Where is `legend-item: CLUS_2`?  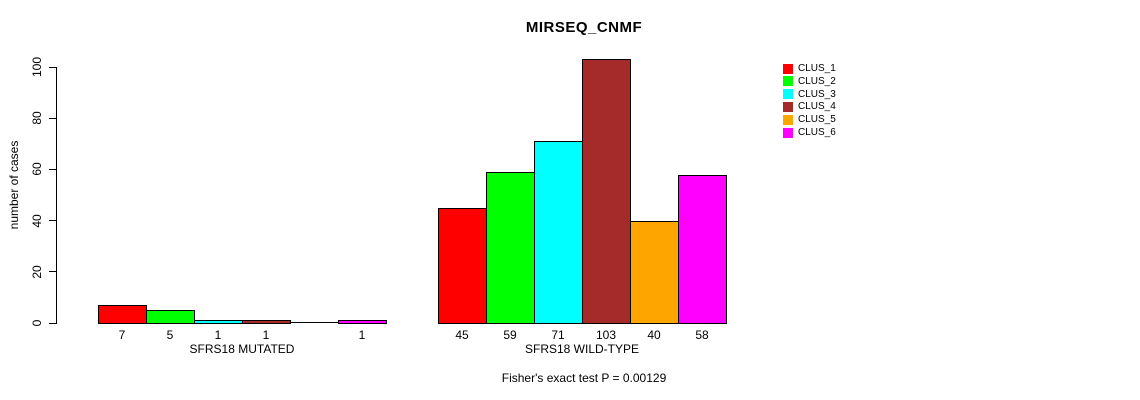 legend-item: CLUS_2 is located at coordinates (809, 81).